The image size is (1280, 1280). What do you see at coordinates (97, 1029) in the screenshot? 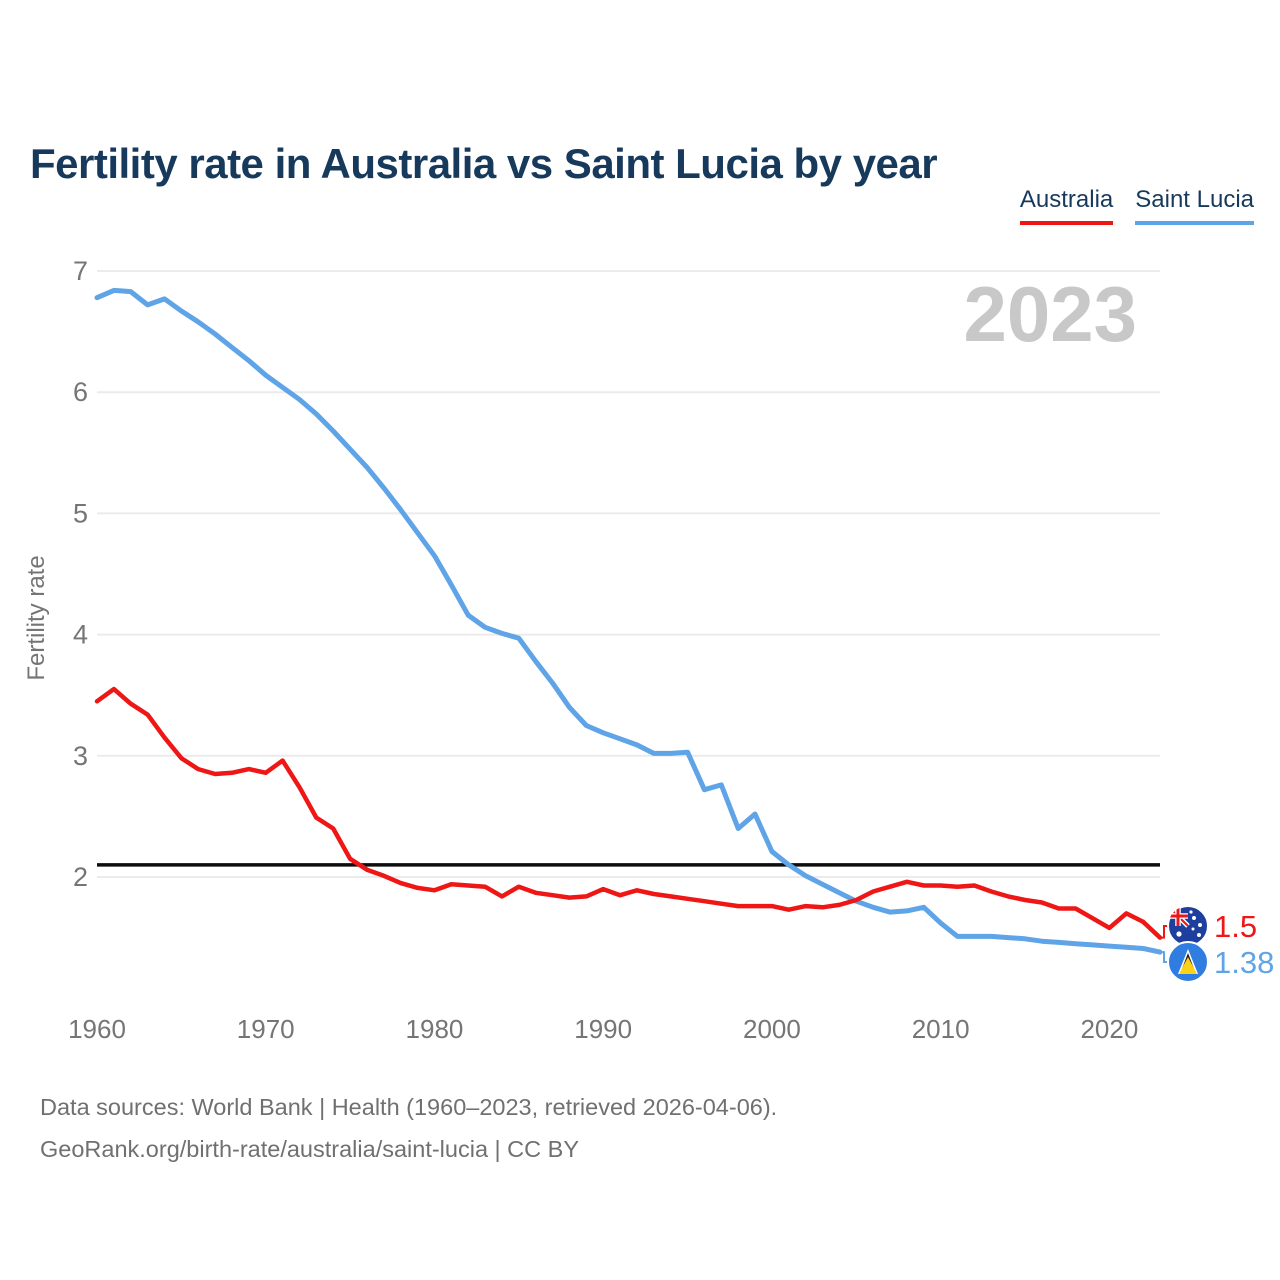
I see `x-tick-label-1960: 1960` at bounding box center [97, 1029].